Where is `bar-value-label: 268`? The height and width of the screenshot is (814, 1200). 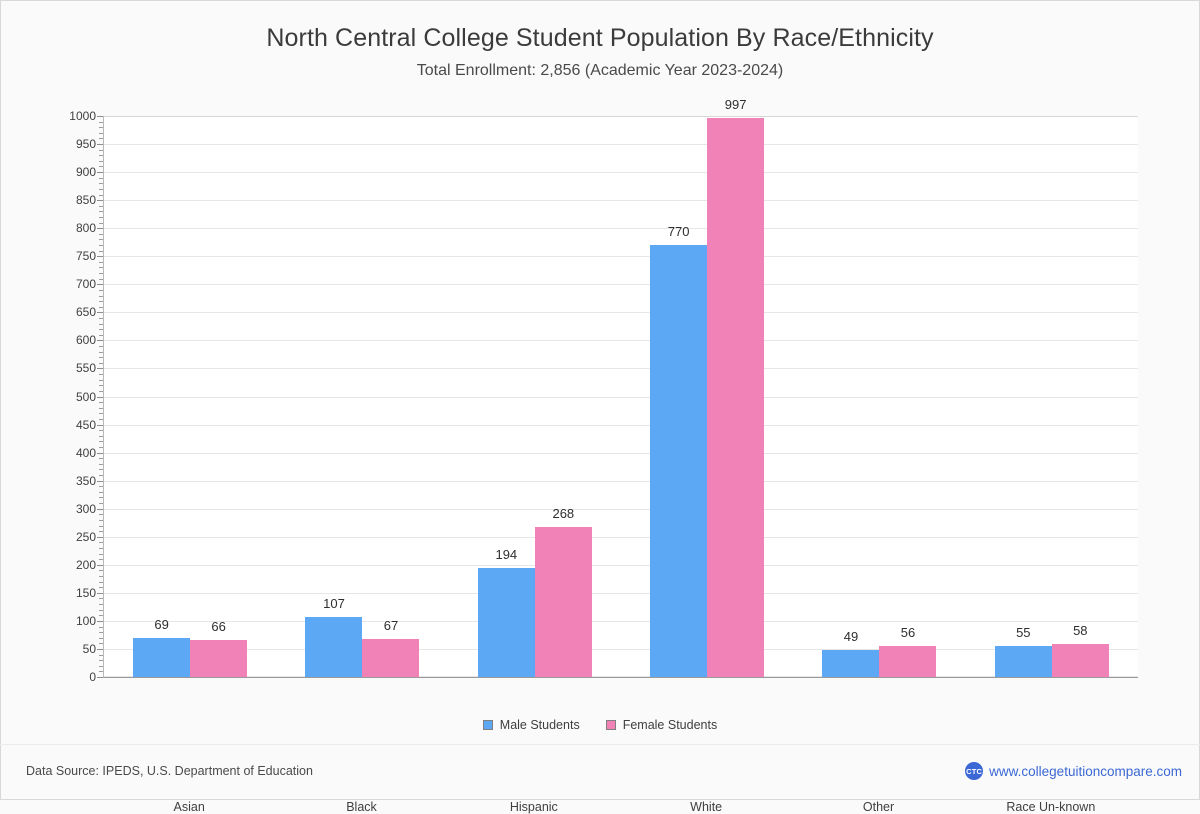 bar-value-label: 268 is located at coordinates (563, 513).